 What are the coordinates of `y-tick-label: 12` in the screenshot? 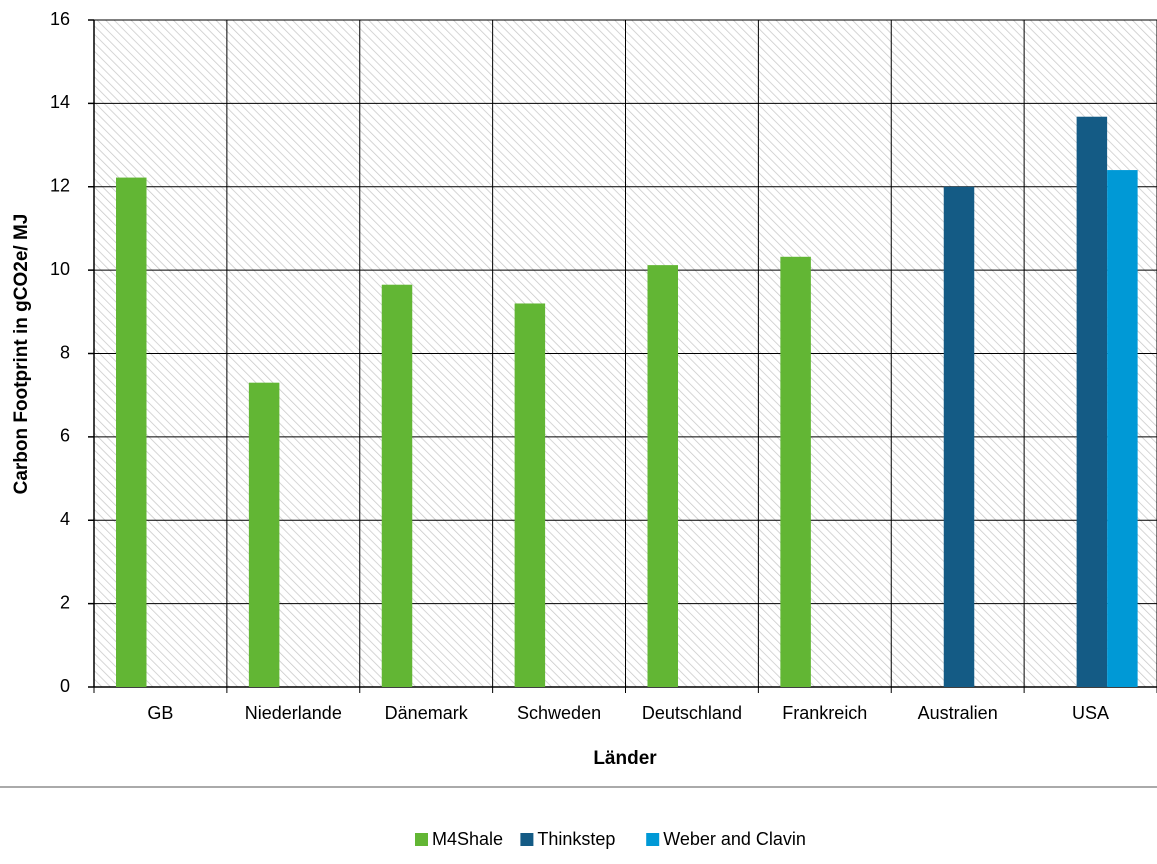 It's located at (60, 186).